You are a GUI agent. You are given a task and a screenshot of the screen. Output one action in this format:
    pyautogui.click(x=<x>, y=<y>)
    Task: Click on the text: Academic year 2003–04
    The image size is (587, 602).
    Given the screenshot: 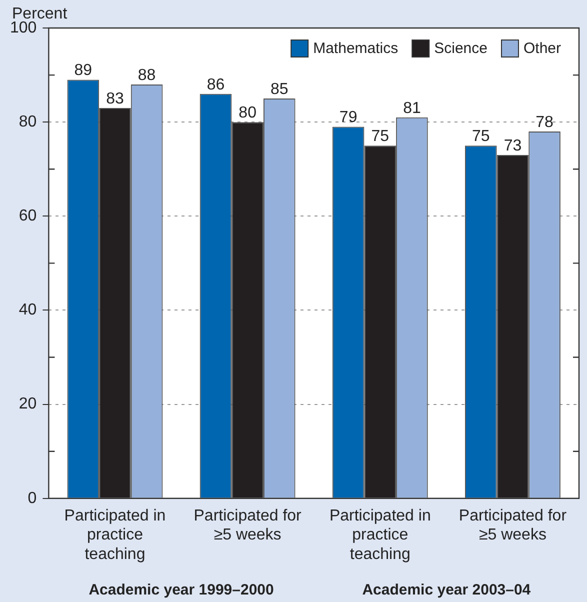 What is the action you would take?
    pyautogui.click(x=447, y=590)
    